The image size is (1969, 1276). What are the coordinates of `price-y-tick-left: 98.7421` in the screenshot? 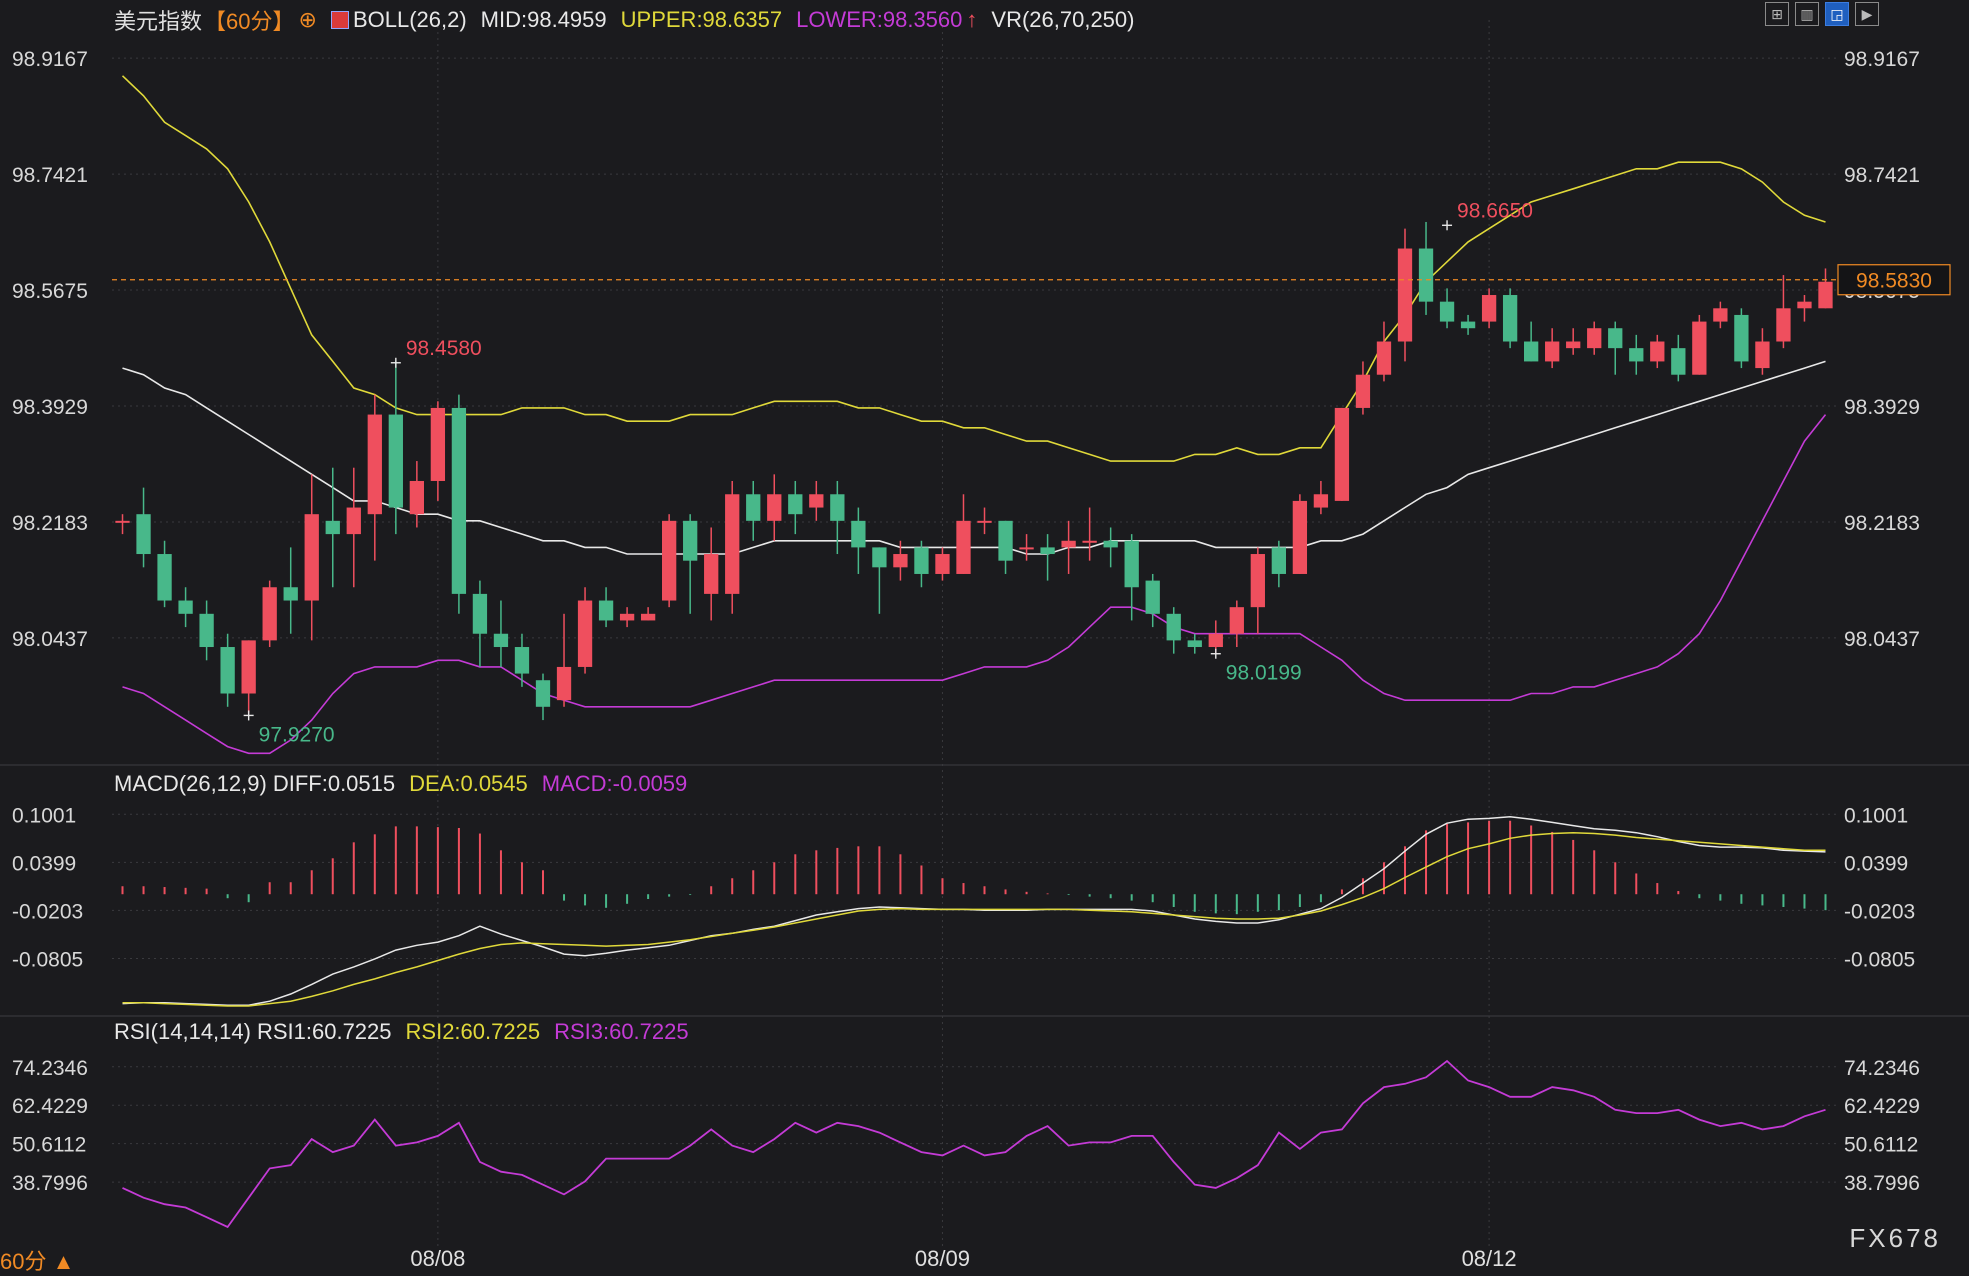 It's located at (50, 175).